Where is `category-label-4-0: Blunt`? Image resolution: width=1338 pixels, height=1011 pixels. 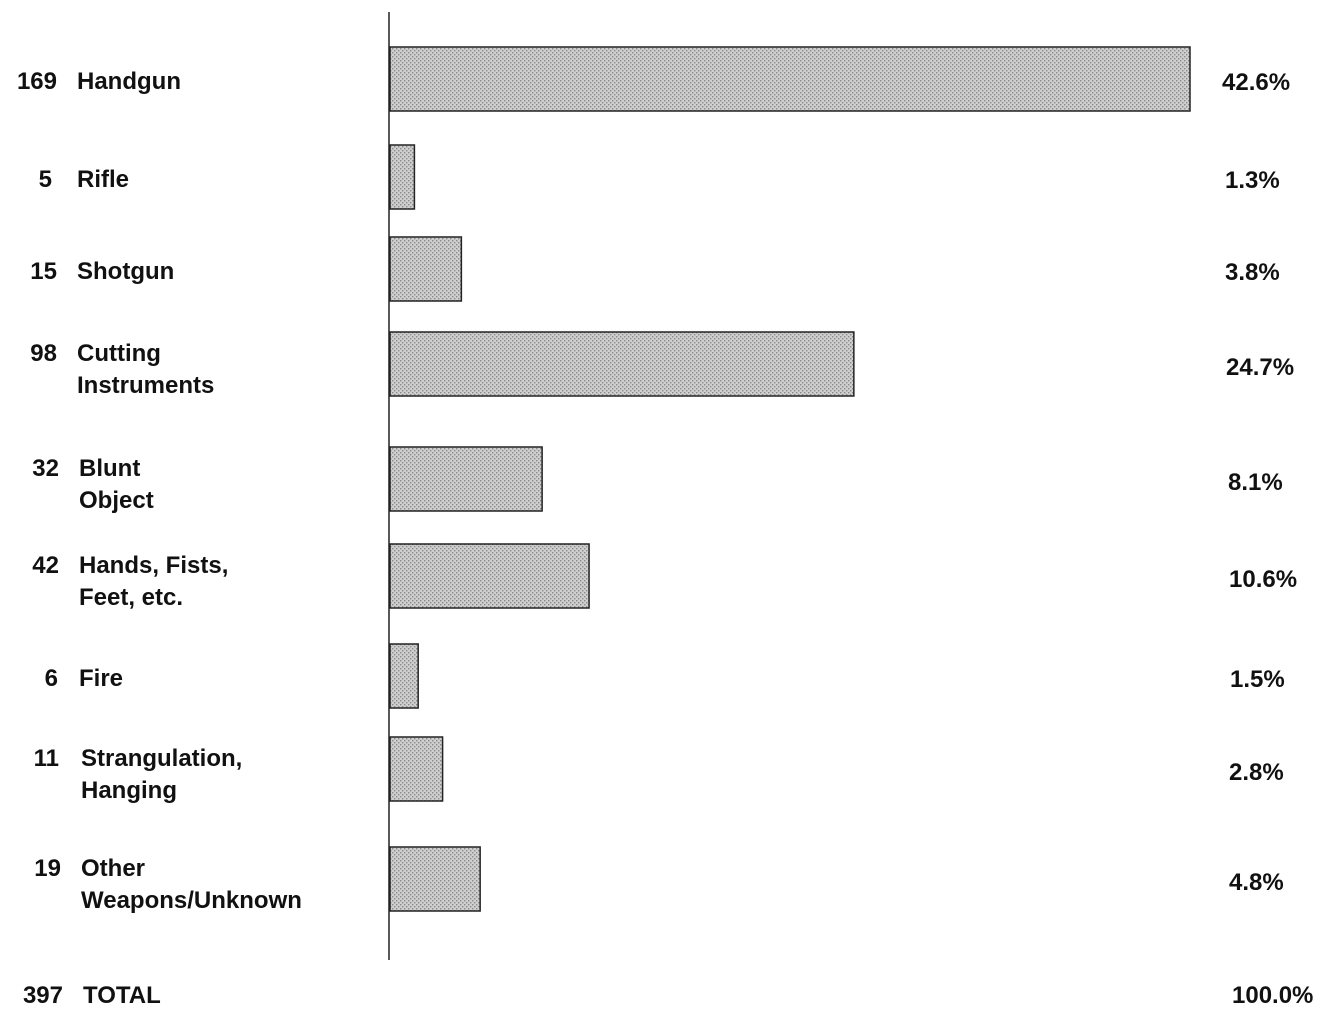 category-label-4-0: Blunt is located at coordinates (109, 468).